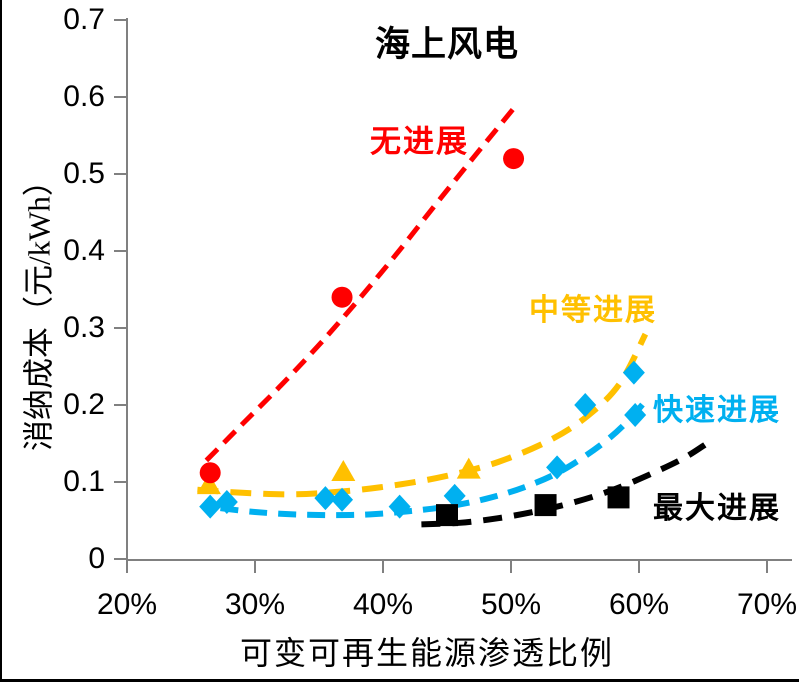  I want to click on x-tick-label: 20%, so click(127, 604).